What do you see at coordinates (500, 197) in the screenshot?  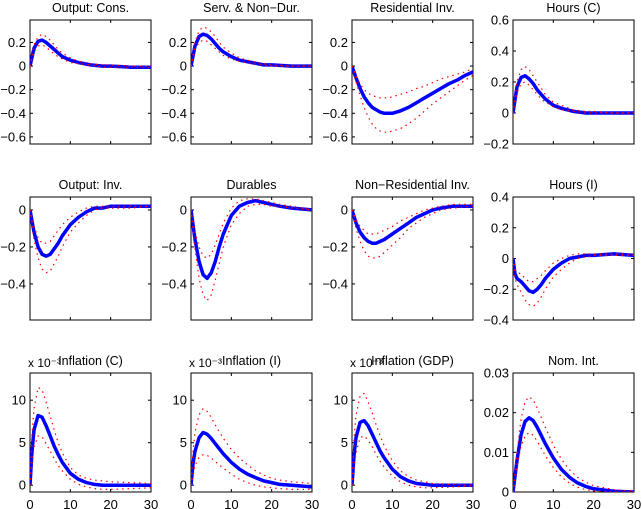 I see `y-tick-label: 0.4` at bounding box center [500, 197].